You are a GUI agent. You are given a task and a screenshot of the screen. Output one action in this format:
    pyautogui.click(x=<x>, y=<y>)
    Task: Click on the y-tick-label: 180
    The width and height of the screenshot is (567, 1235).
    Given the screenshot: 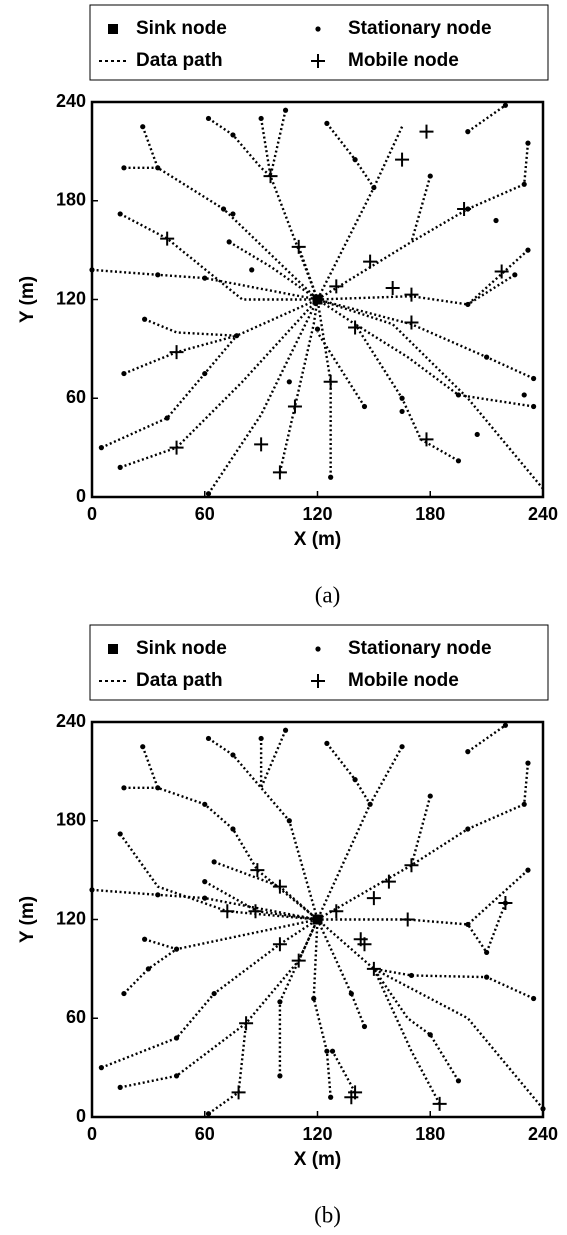 What is the action you would take?
    pyautogui.click(x=71, y=820)
    